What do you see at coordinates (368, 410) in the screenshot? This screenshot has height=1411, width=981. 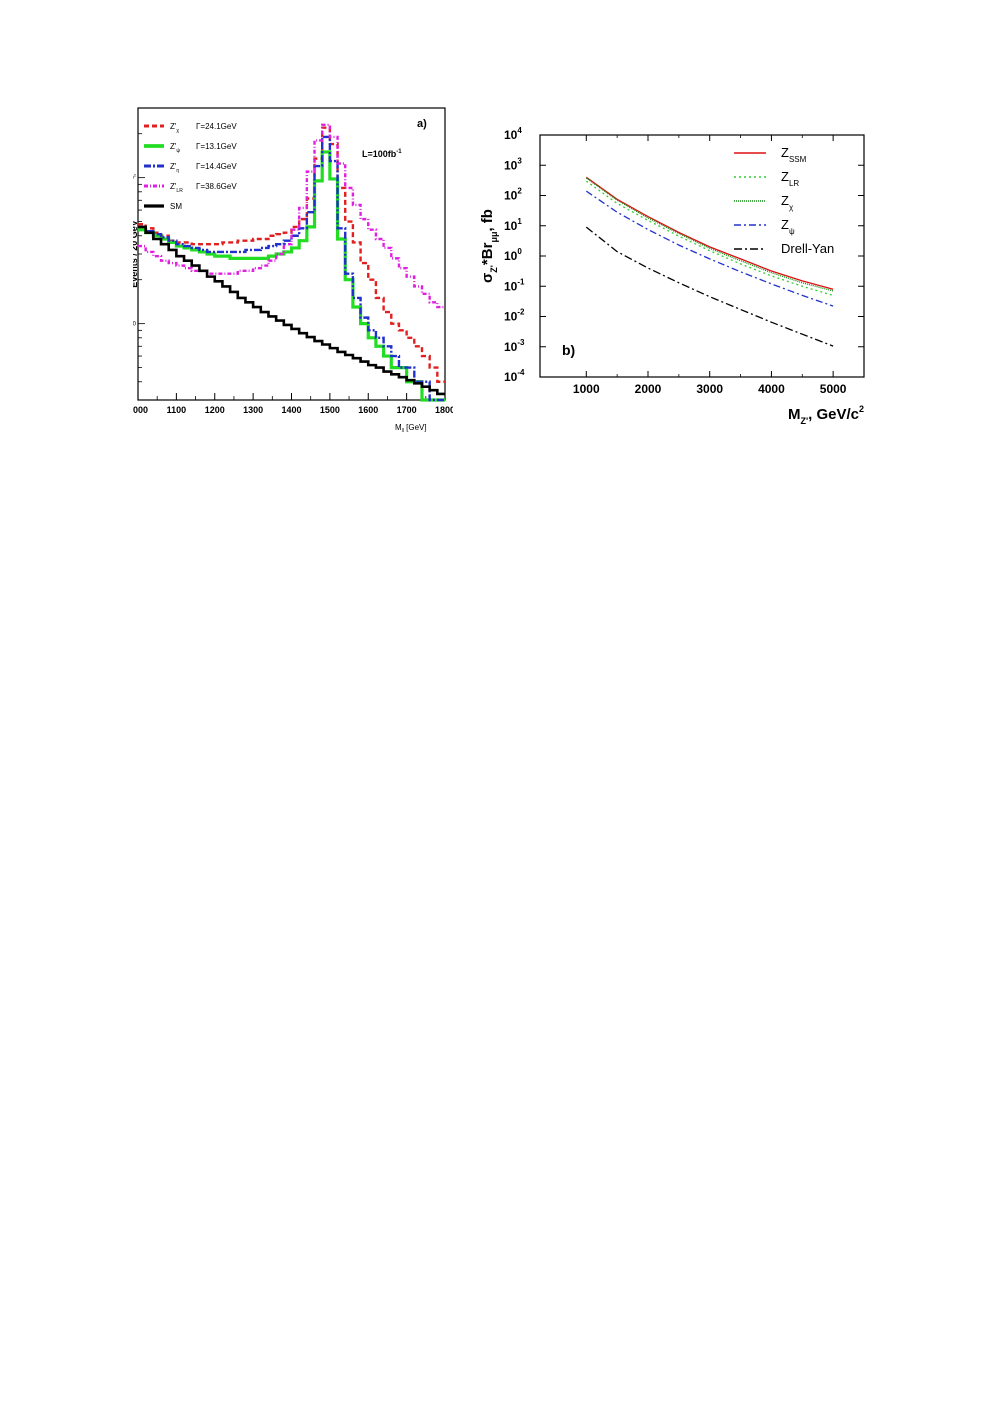 I see `x-tick-label: 1600` at bounding box center [368, 410].